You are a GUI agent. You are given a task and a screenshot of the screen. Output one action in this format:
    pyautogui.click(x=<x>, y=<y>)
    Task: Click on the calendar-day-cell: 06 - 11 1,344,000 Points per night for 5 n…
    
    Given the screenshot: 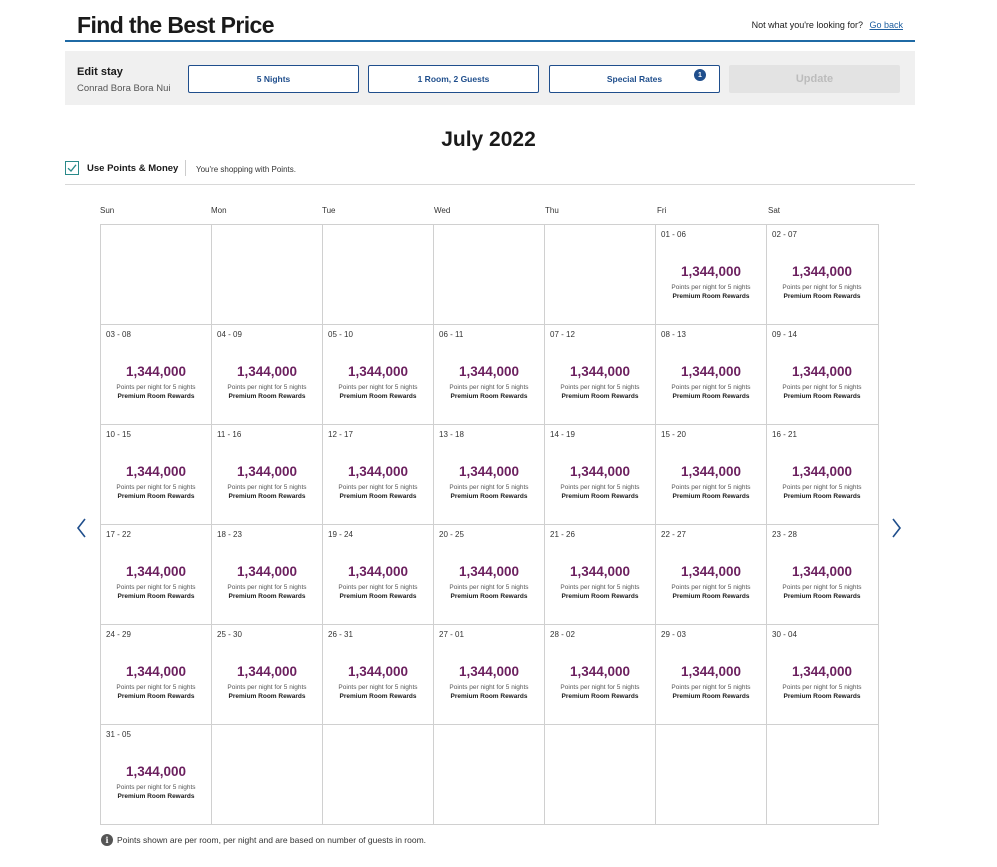 What is the action you would take?
    pyautogui.click(x=489, y=375)
    